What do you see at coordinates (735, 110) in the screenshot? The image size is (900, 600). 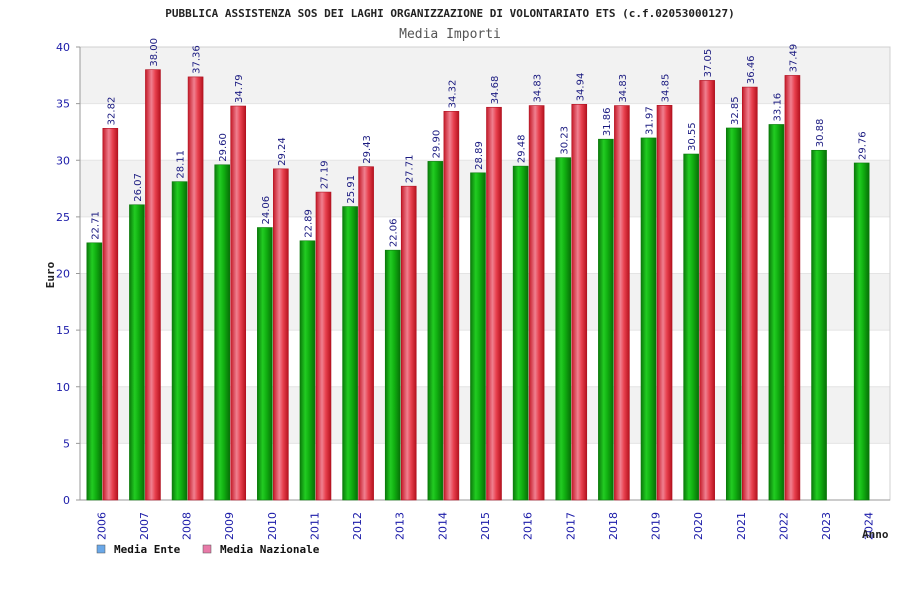 I see `data-label: 32.85` at bounding box center [735, 110].